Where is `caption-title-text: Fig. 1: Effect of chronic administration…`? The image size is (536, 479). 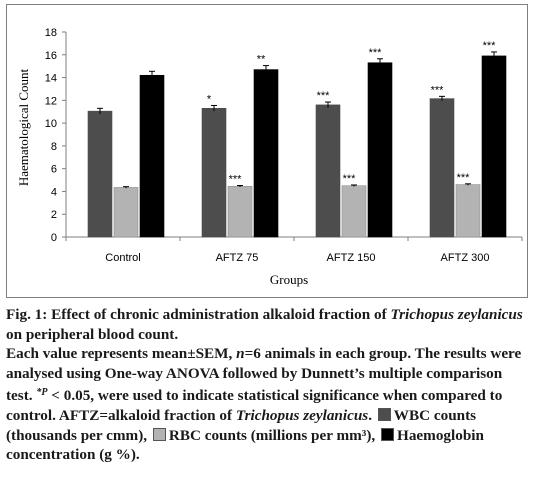
caption-title-text: Fig. 1: Effect of chronic administration… is located at coordinates (198, 314).